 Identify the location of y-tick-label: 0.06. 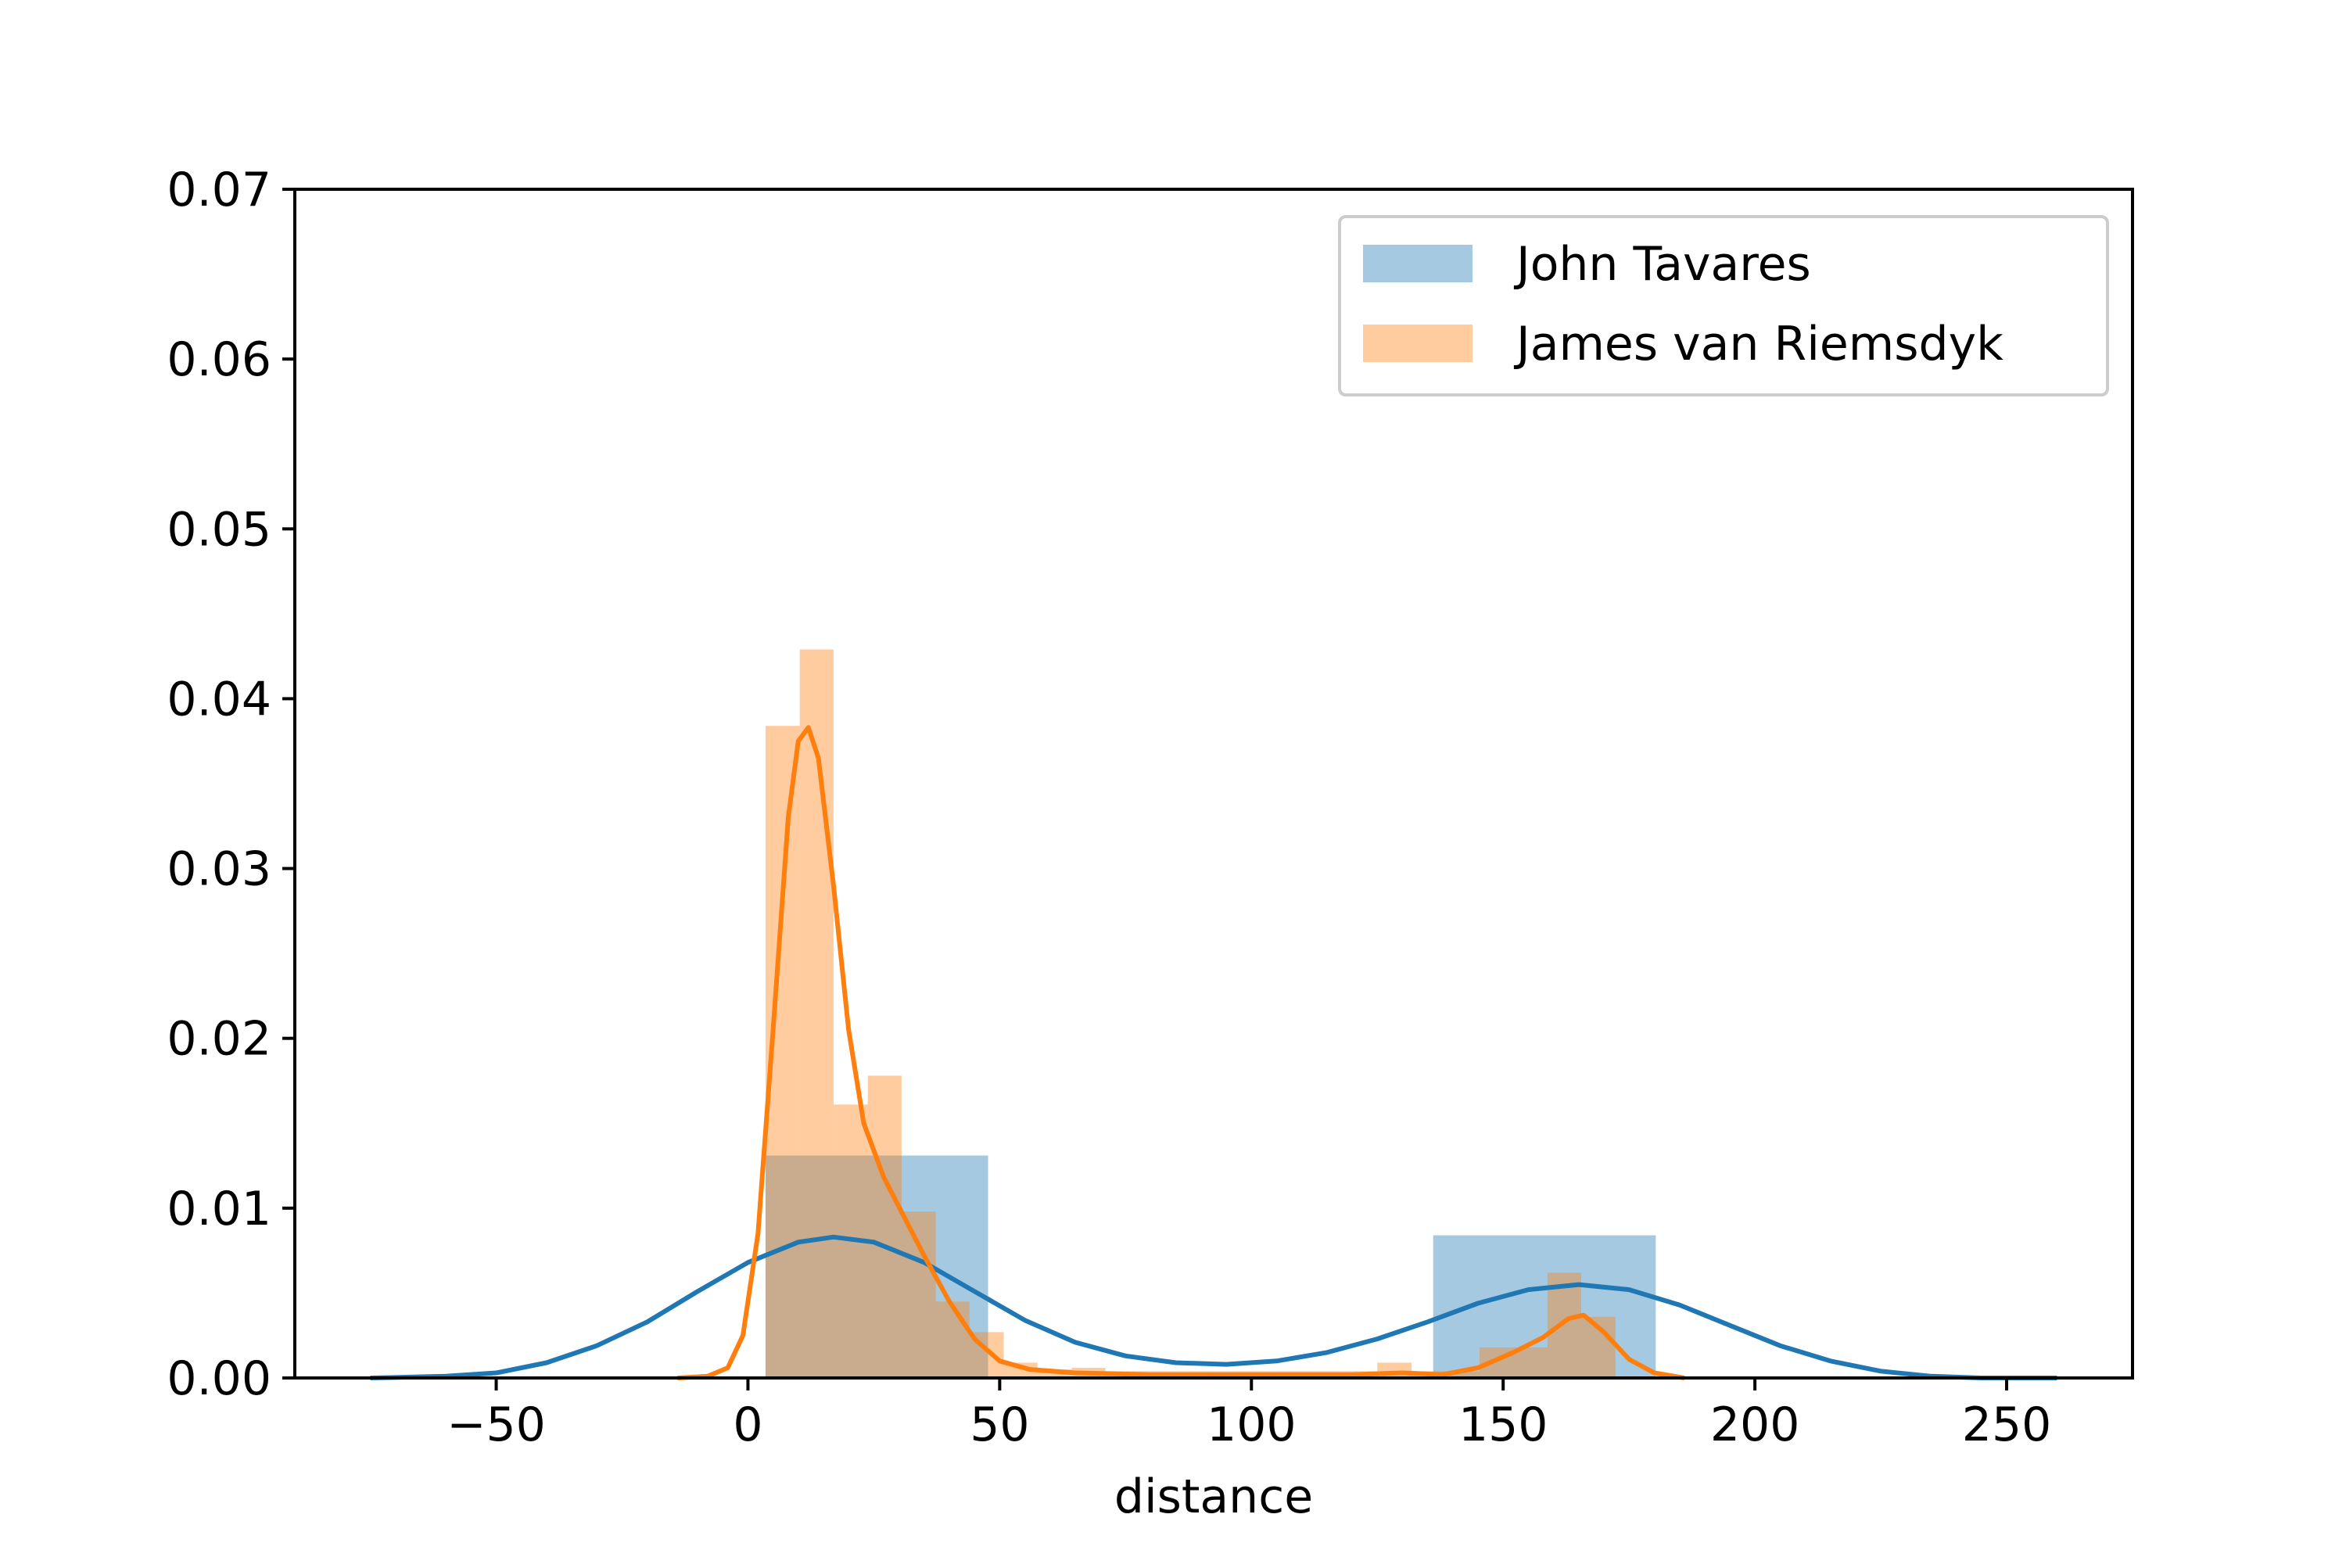
(219, 359).